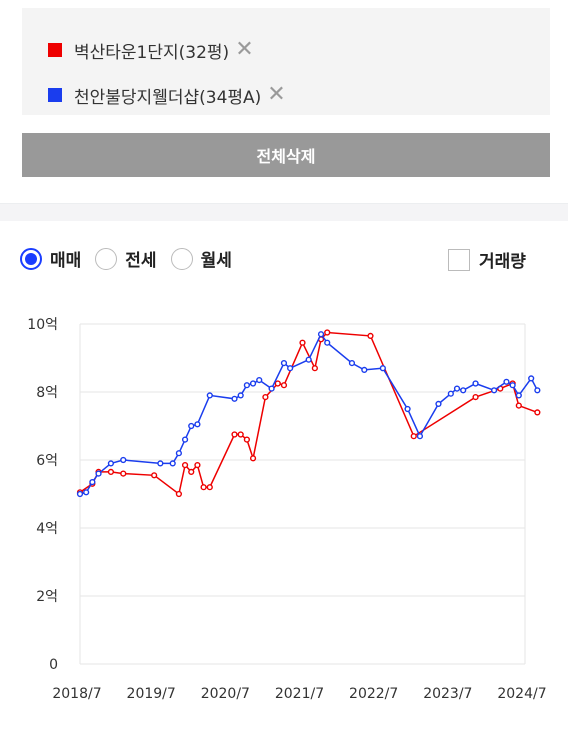 The height and width of the screenshot is (729, 568). What do you see at coordinates (47, 597) in the screenshot?
I see `y-tick-label: 2억` at bounding box center [47, 597].